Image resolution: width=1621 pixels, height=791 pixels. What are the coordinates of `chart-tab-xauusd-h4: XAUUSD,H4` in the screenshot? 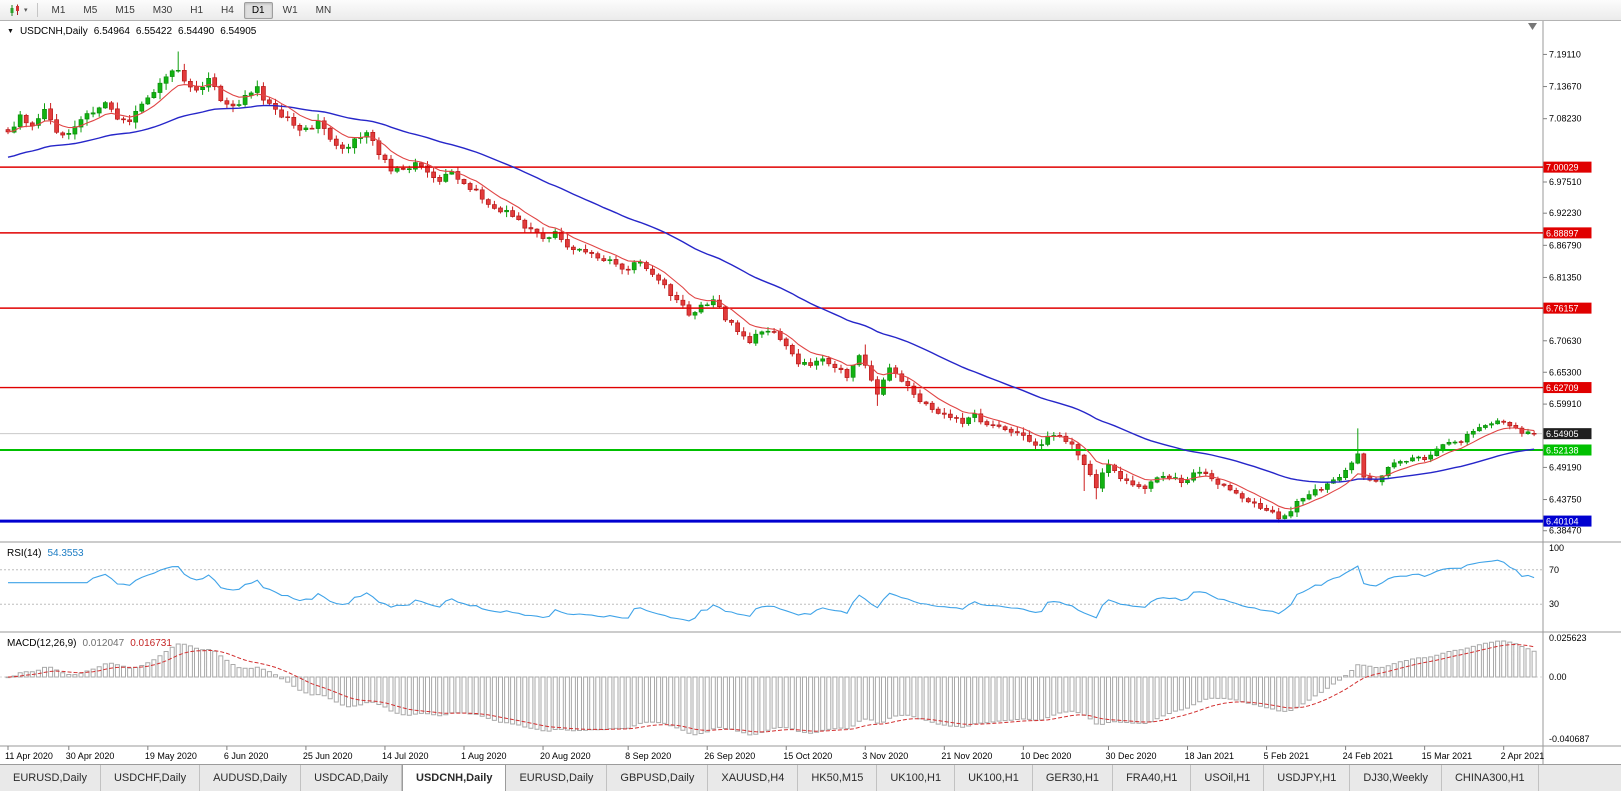 It's located at (753, 778).